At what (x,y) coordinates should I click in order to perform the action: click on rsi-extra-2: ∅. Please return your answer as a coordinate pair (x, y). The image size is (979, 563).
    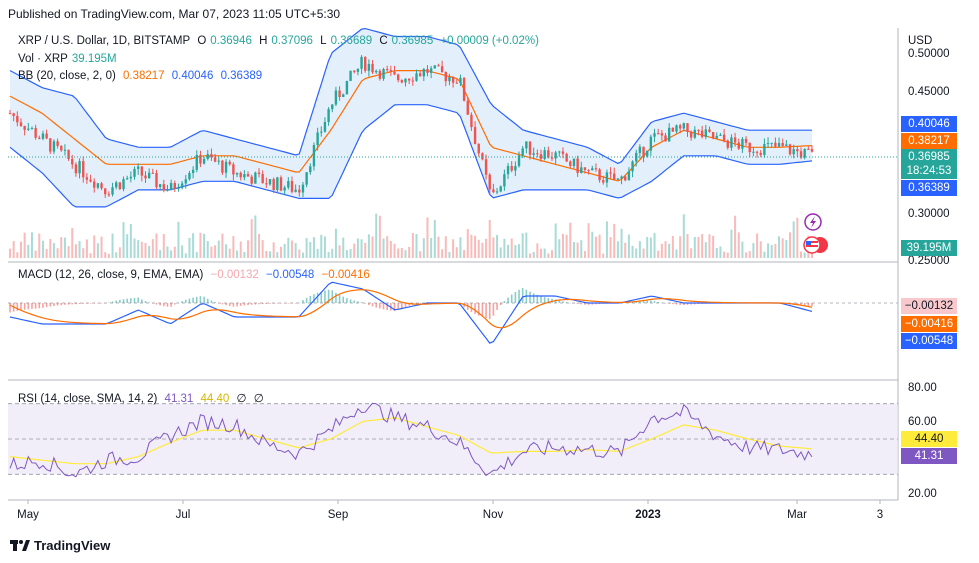
    Looking at the image, I should click on (258, 399).